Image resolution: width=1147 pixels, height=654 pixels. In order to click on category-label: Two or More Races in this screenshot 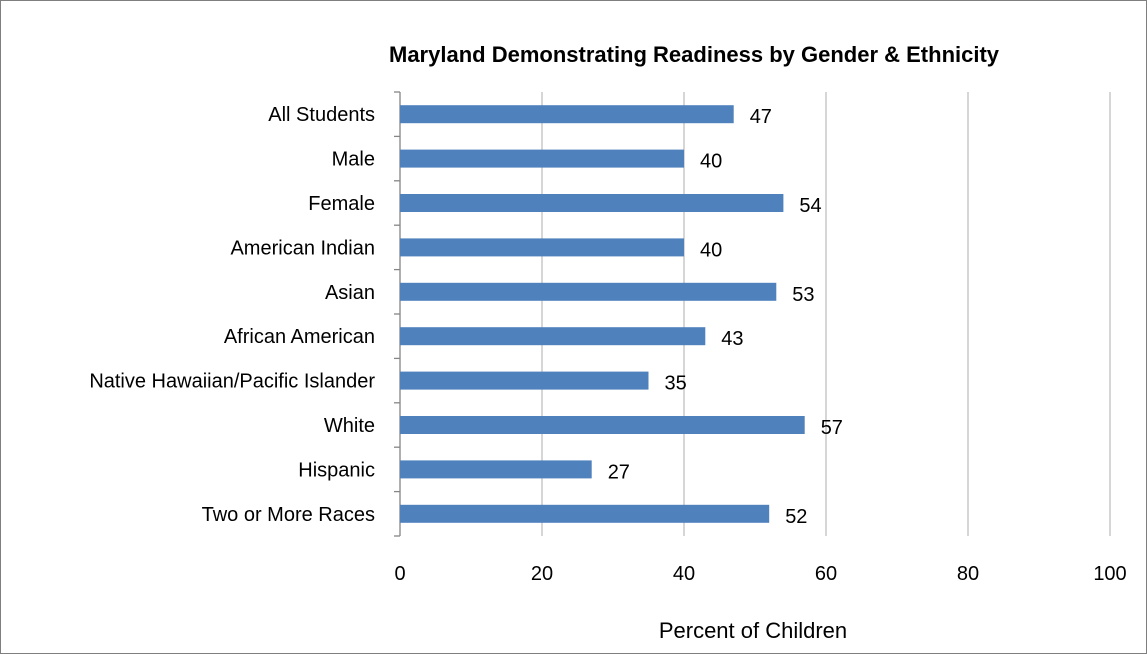, I will do `click(288, 515)`.